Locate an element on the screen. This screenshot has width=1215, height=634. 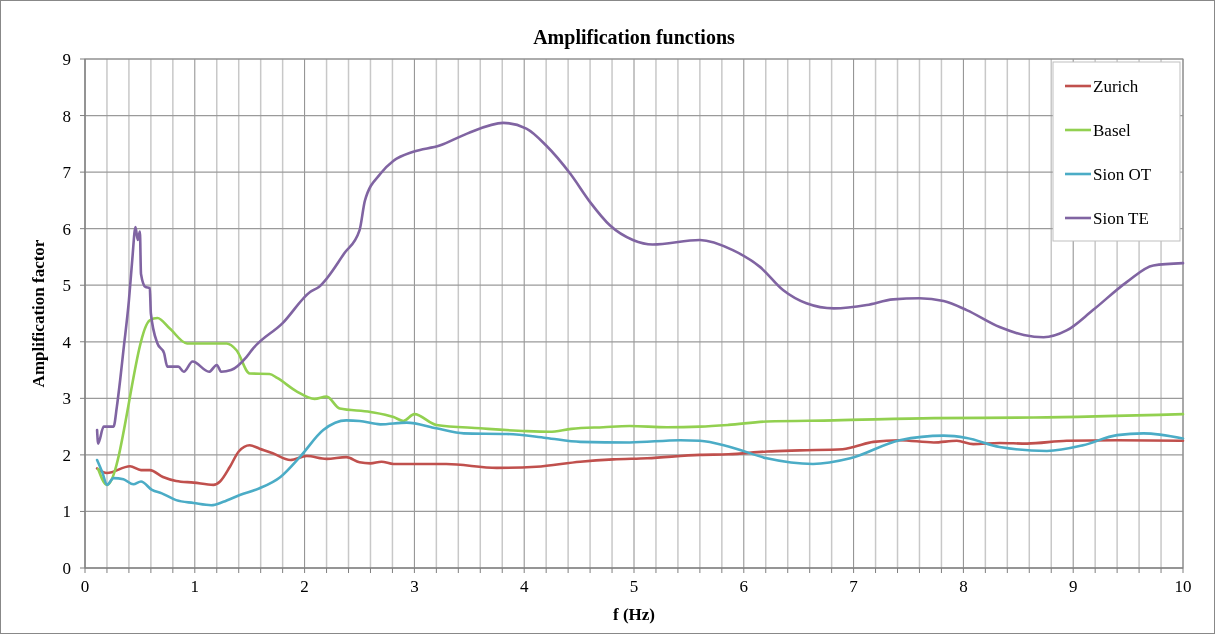
y-tick-label: 8 is located at coordinates (66, 116).